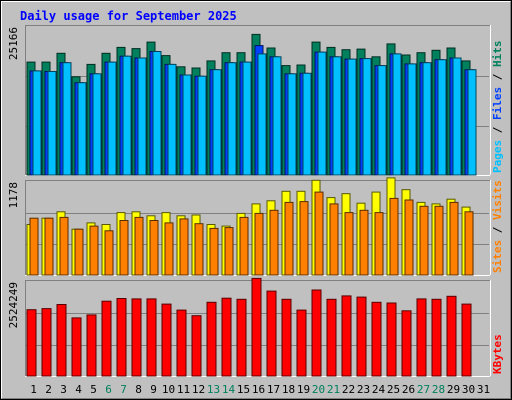 This screenshot has height=400, width=512. Describe the element at coordinates (497, 200) in the screenshot. I see `legend-entry: Visits` at that location.